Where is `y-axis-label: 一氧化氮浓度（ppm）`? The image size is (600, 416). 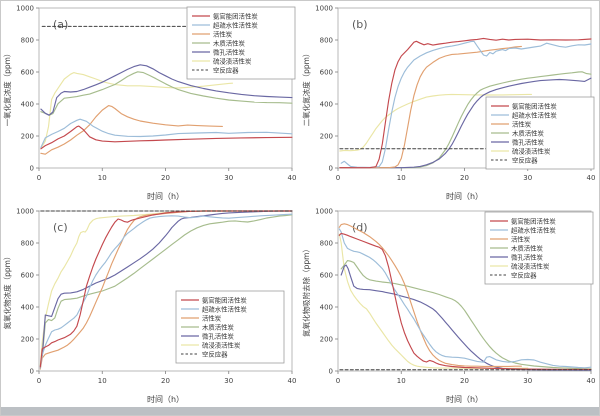 y-axis-label: 一氧化氮浓度（ppm） is located at coordinates (7, 88).